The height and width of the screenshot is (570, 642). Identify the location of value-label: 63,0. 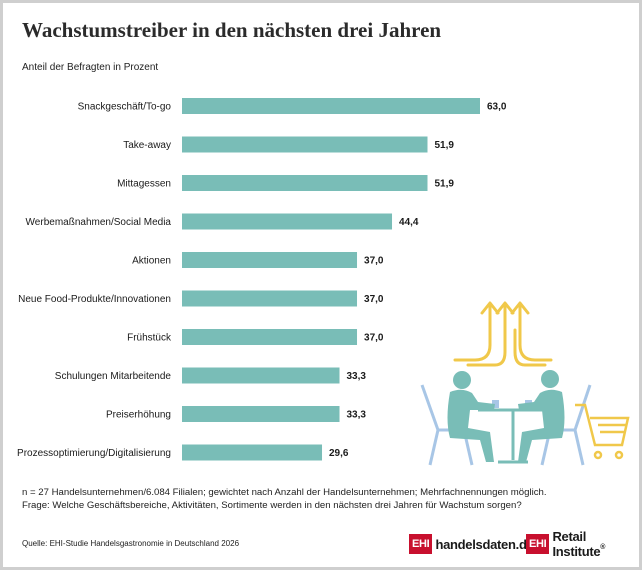
(497, 107).